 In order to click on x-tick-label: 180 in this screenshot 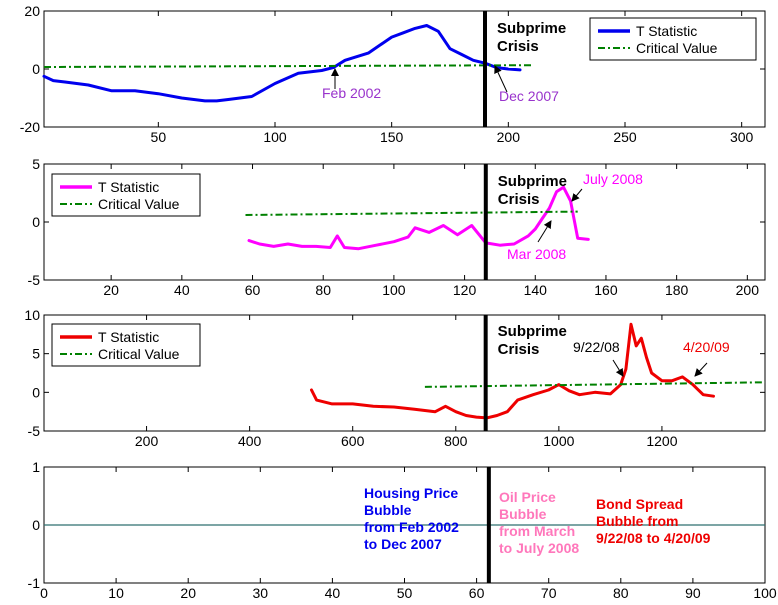, I will do `click(677, 290)`.